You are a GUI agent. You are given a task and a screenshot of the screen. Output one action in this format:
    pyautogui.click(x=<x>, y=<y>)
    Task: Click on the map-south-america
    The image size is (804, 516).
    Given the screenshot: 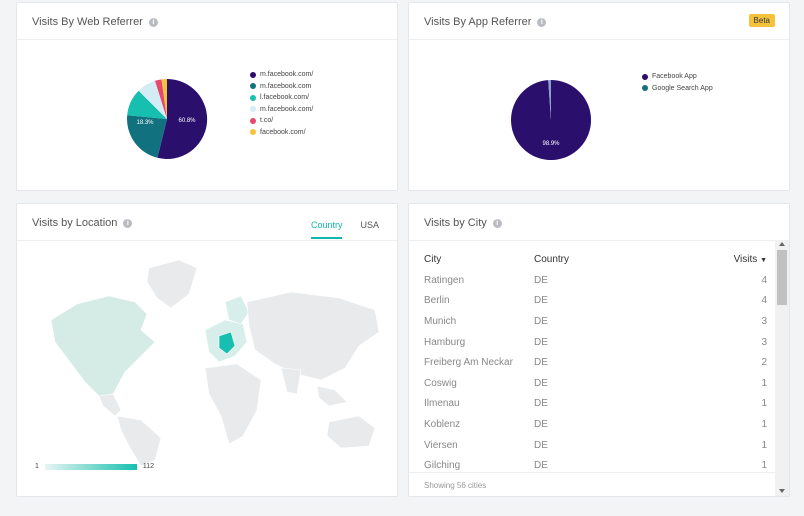 What is the action you would take?
    pyautogui.click(x=139, y=440)
    